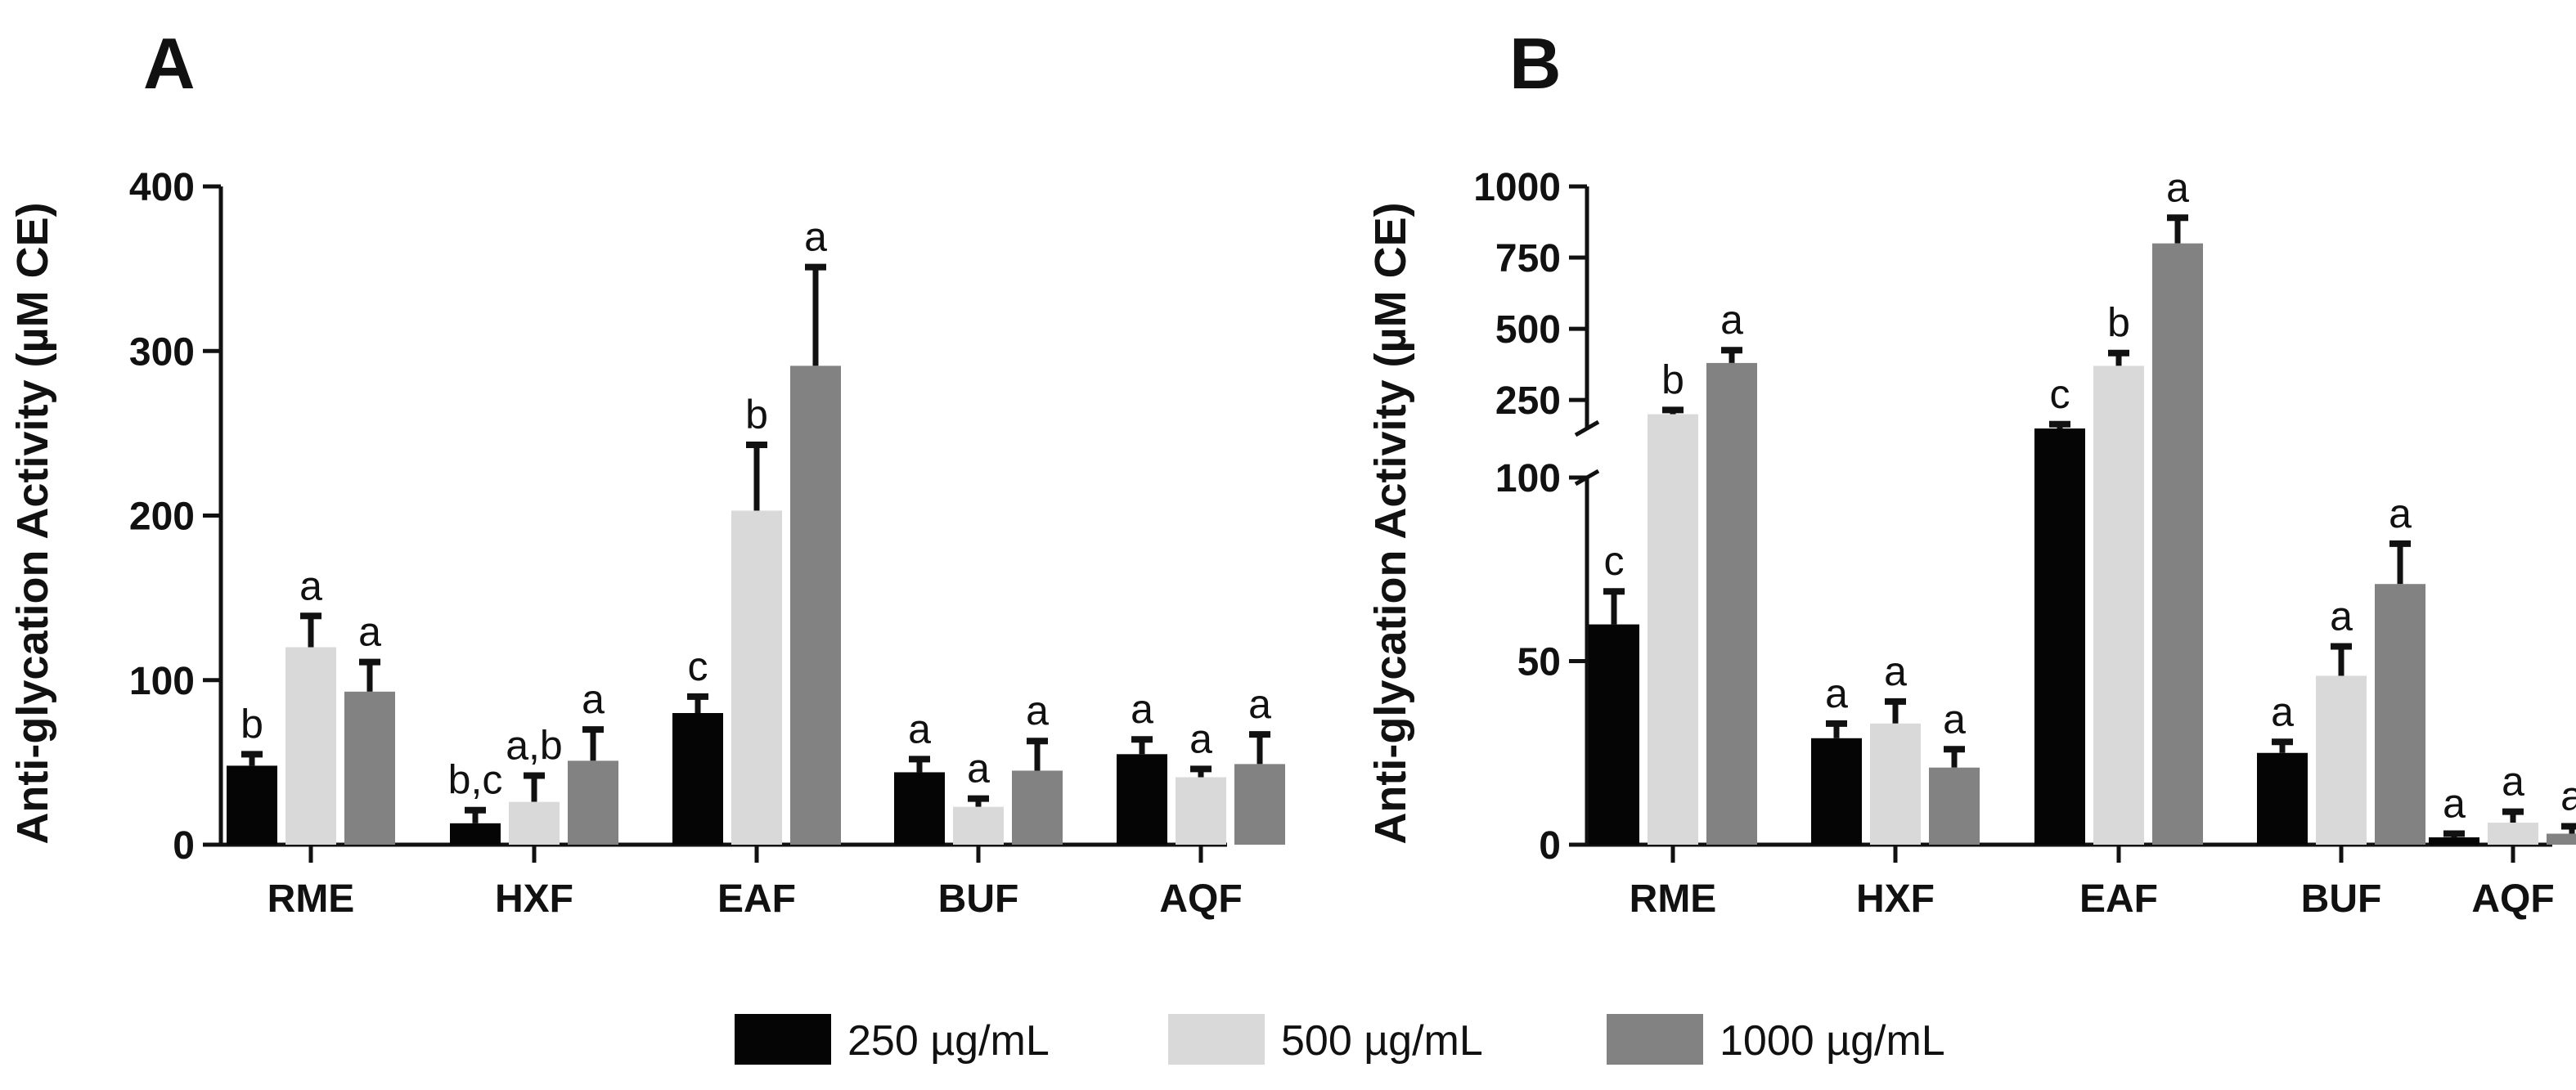  Describe the element at coordinates (184, 846) in the screenshot. I see `panel-a-y-tick-label: 0` at that location.